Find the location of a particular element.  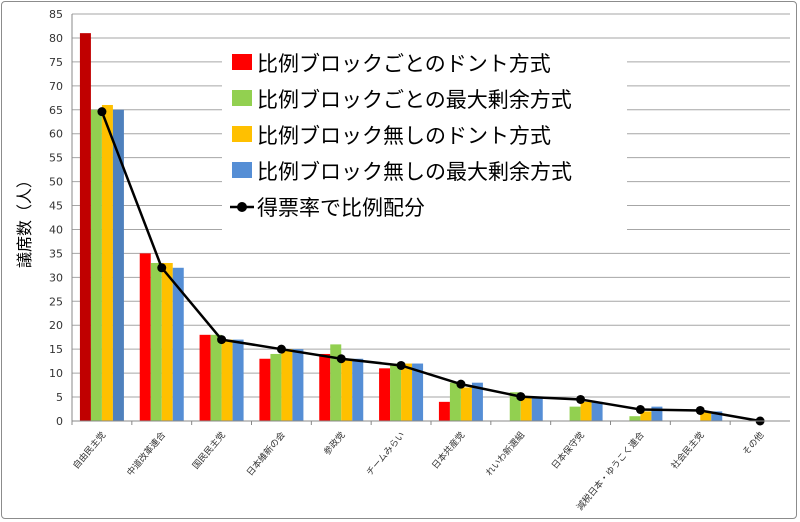

y-tick-label: 55 is located at coordinates (56, 158).